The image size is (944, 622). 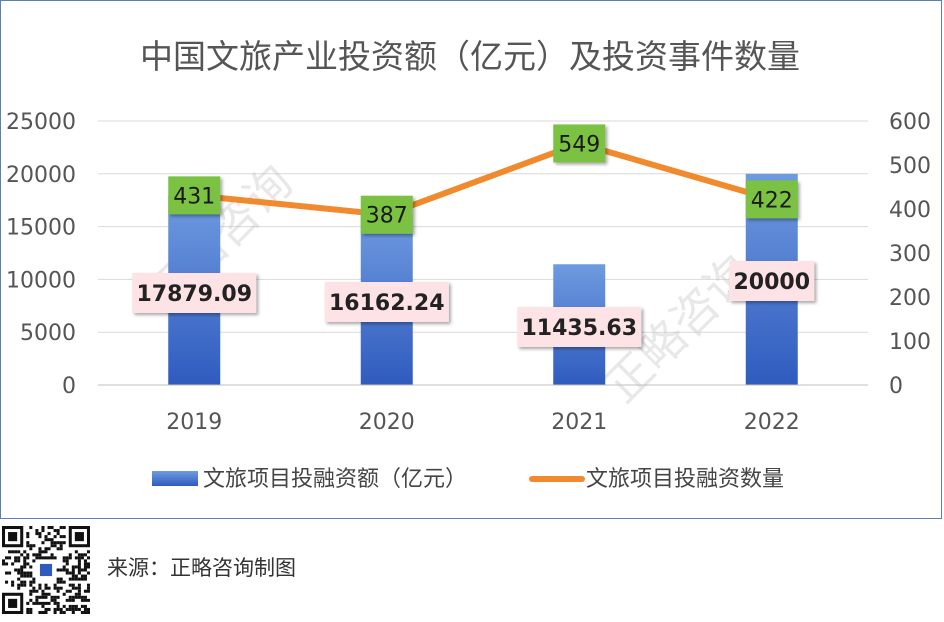 I want to click on left-axis: 0 5000 10000 15000 20000 25000, so click(x=41, y=254).